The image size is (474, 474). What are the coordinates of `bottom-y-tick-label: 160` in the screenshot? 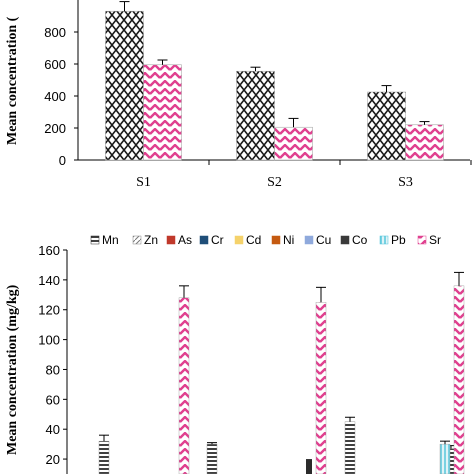 It's located at (49, 250).